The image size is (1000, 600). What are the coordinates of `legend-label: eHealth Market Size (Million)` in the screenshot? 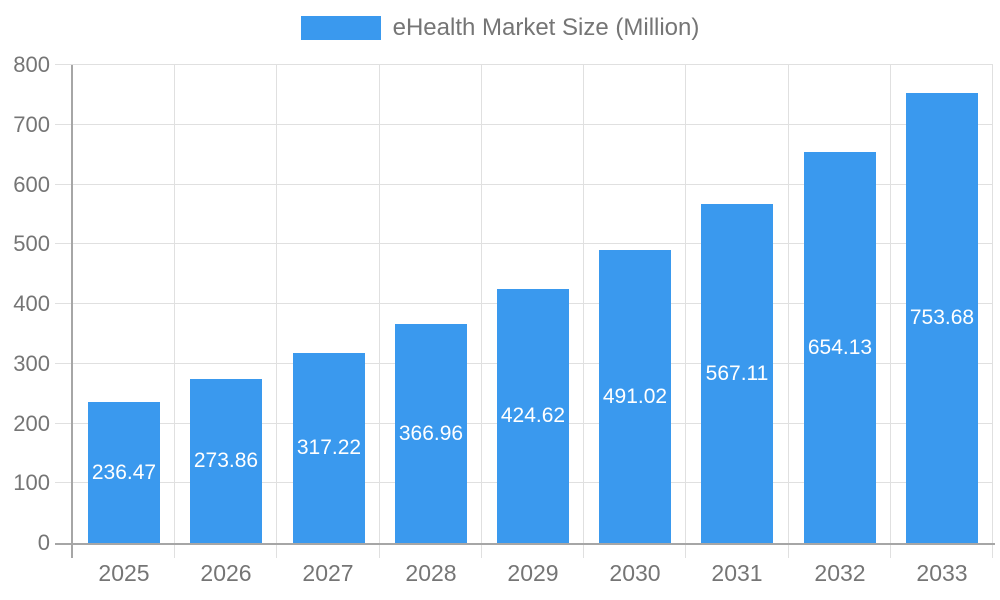 It's located at (546, 27).